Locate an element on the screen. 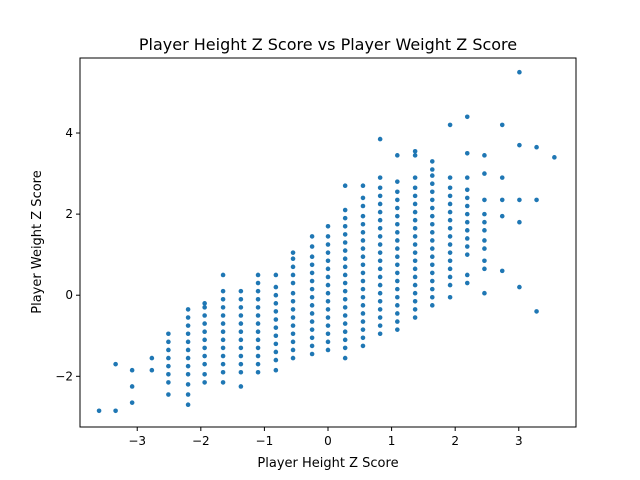 The height and width of the screenshot is (480, 640). x-tick-label: 1 is located at coordinates (392, 441).